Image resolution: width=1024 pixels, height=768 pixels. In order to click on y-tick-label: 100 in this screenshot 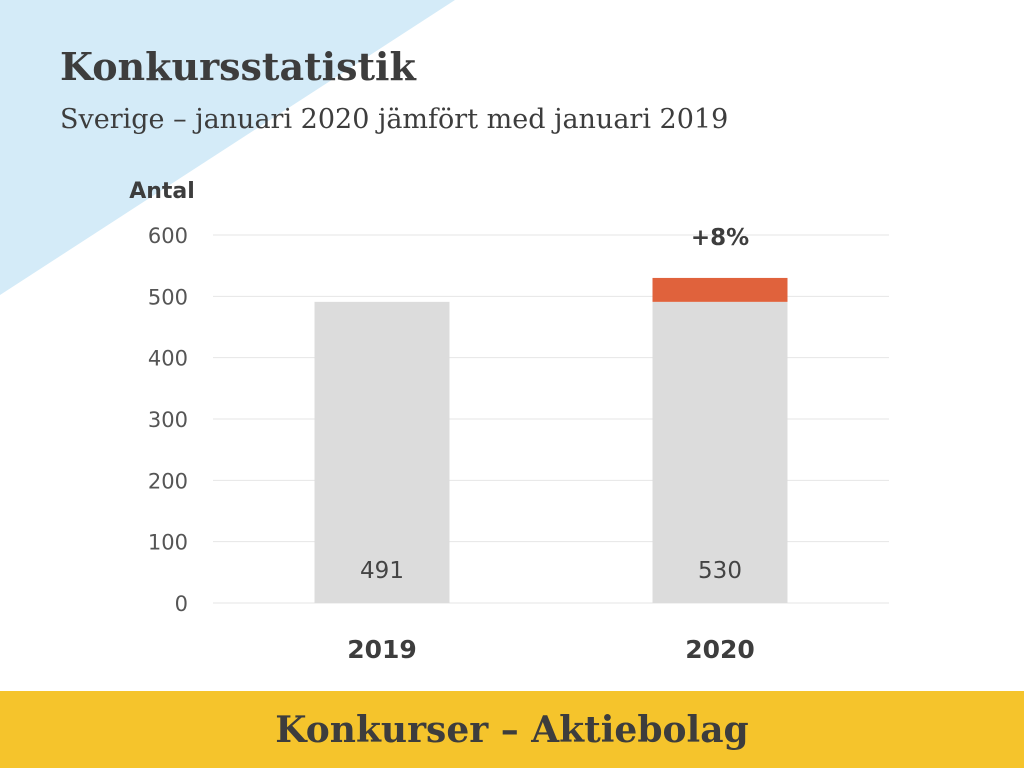, I will do `click(168, 543)`.